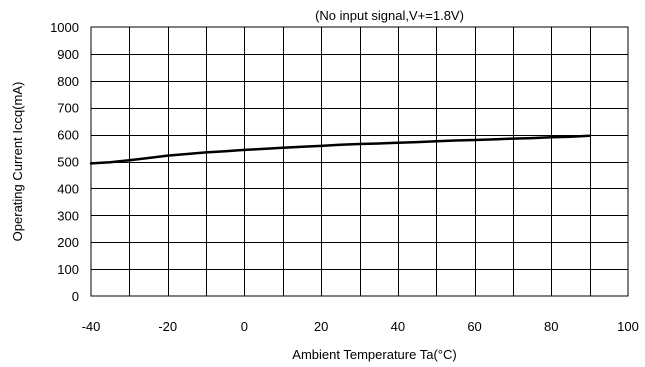 The height and width of the screenshot is (367, 645). I want to click on x-axis-label: Ambient Temperature Ta(°C), so click(374, 354).